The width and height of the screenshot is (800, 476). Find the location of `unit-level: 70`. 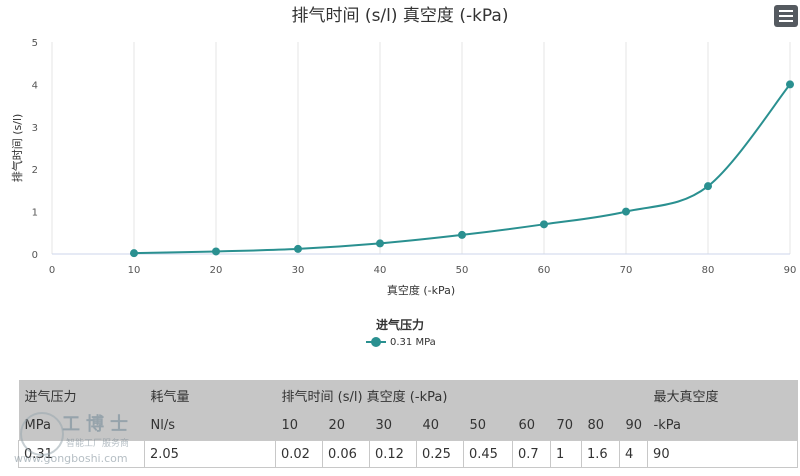

unit-level: 70 is located at coordinates (566, 425).